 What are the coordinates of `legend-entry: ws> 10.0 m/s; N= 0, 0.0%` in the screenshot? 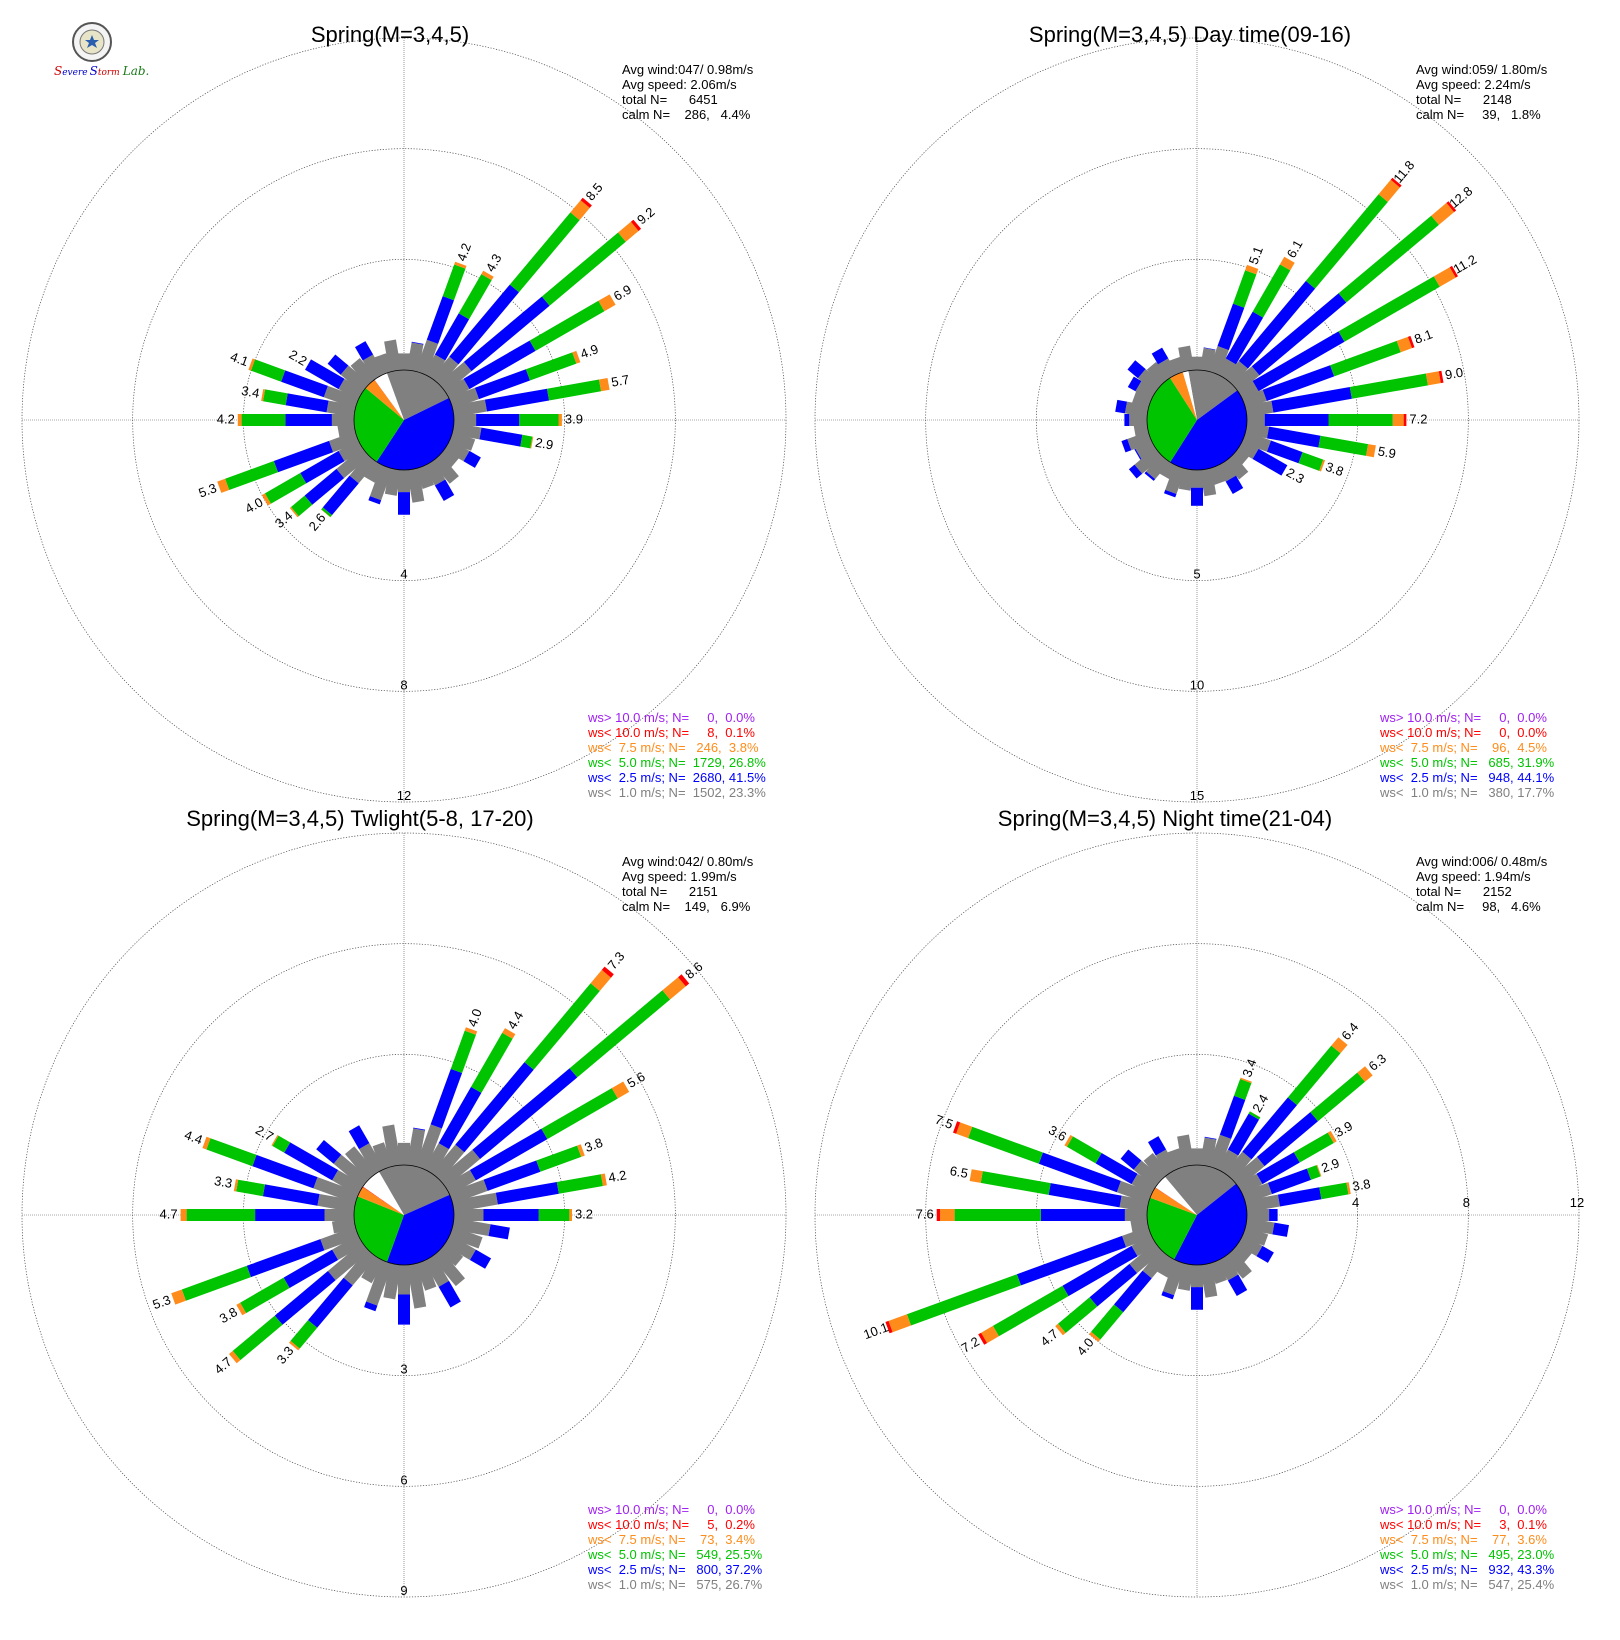 It's located at (671, 1509).